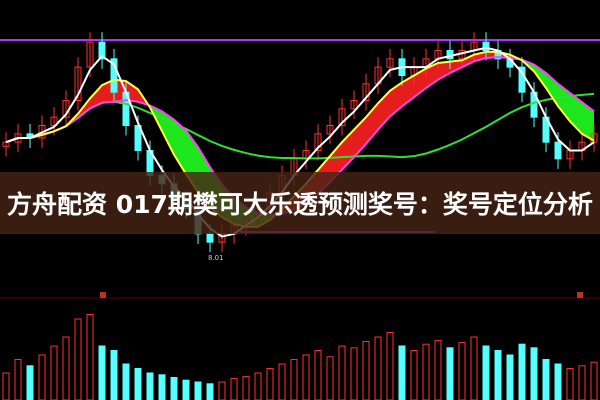  I want to click on page-title: 方舟配资 017期樊可大乐透预测奖号：奖号定位分析, so click(300, 204).